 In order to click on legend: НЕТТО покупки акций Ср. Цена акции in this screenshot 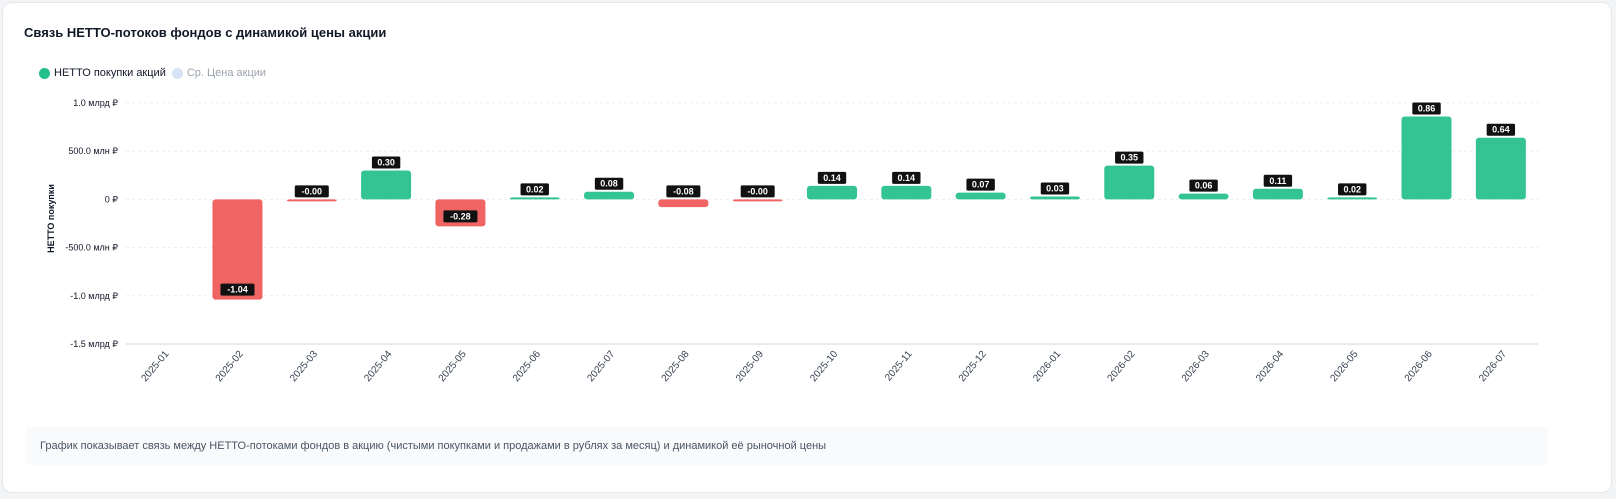, I will do `click(155, 73)`.